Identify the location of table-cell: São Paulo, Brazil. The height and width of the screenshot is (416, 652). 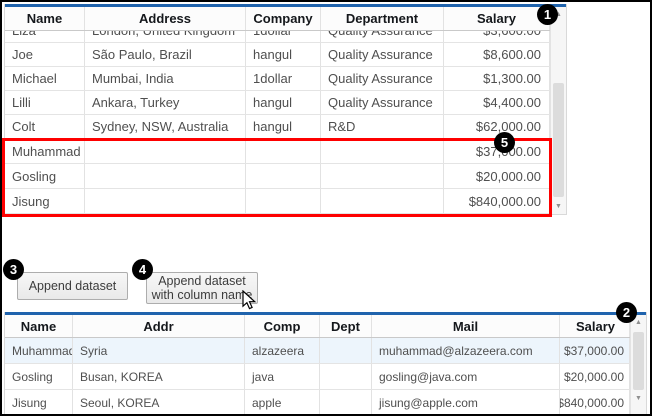
(165, 54).